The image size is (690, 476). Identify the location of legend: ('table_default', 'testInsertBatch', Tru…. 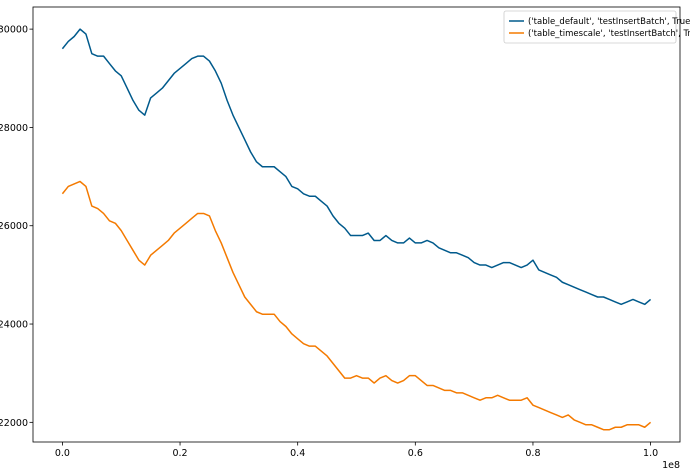
(596, 27).